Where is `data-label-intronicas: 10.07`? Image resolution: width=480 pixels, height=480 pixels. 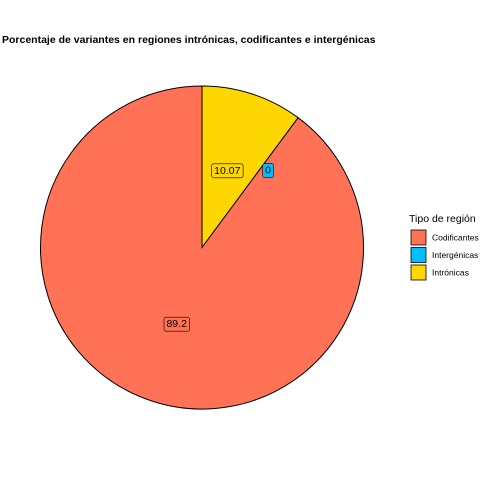
data-label-intronicas: 10.07 is located at coordinates (227, 171).